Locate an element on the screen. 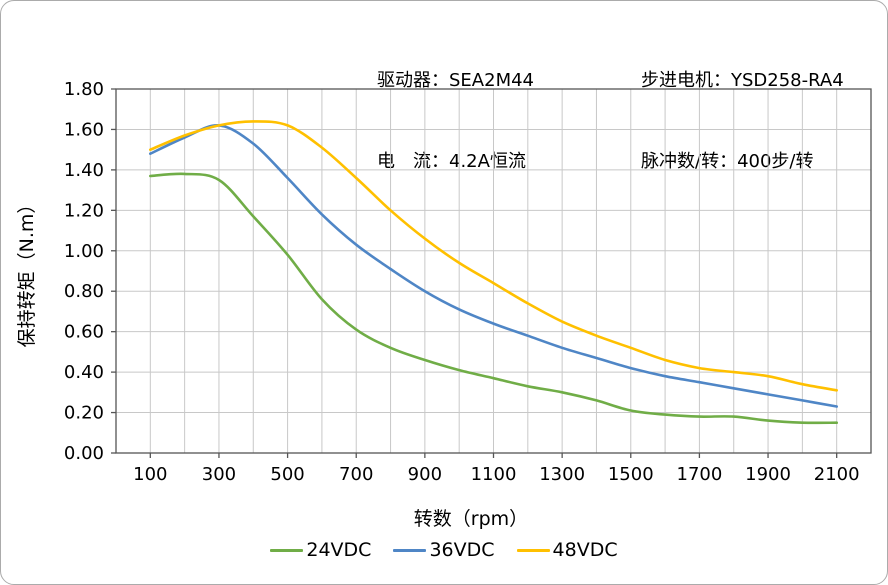 Image resolution: width=888 pixels, height=585 pixels. svg-text: 300 is located at coordinates (219, 474).